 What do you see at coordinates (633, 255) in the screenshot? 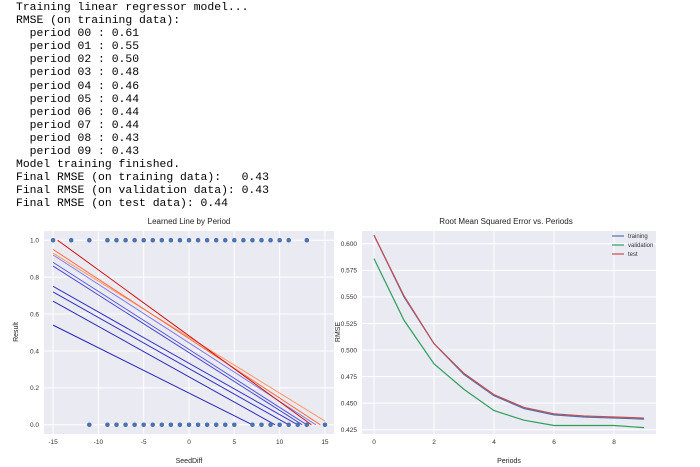
I see `legend-label: test` at bounding box center [633, 255].